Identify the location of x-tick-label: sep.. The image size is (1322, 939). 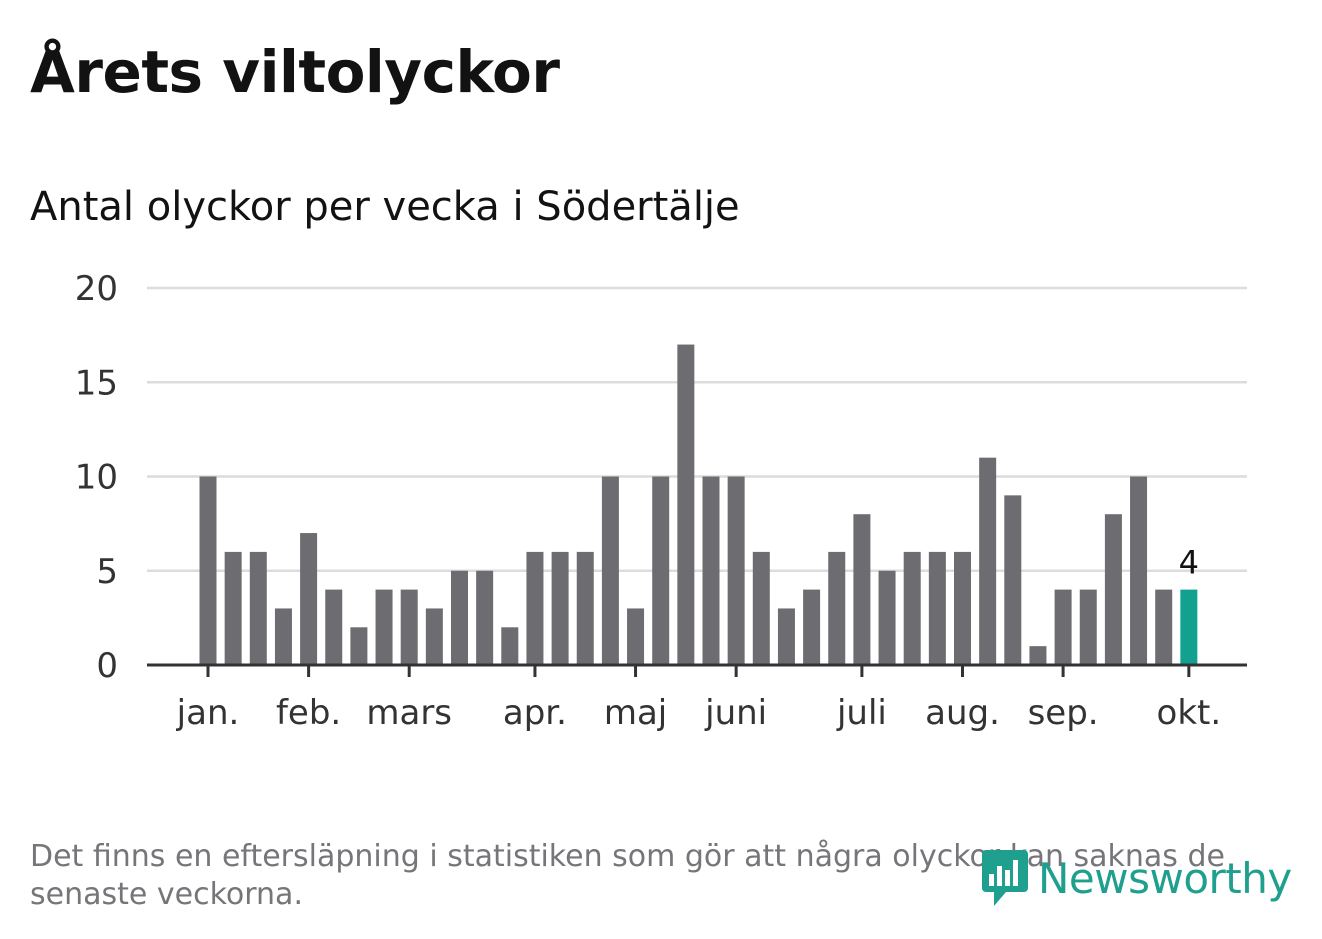
(1063, 713).